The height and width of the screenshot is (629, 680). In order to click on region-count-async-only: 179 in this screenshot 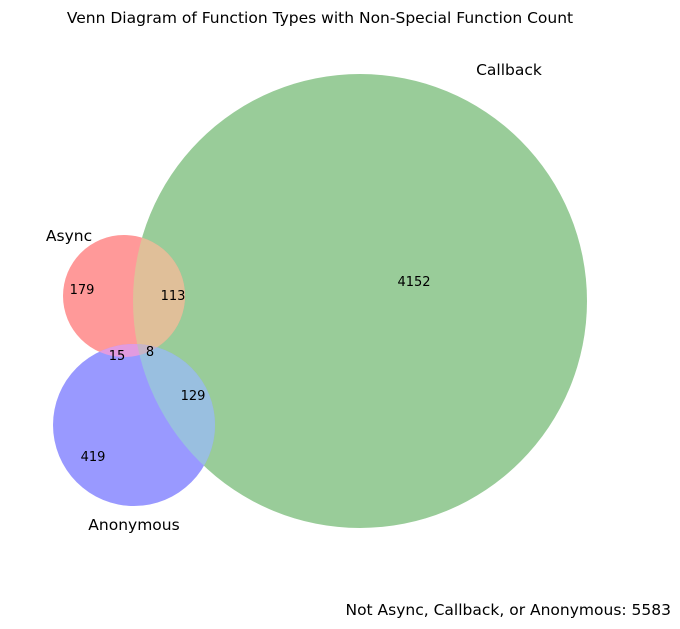, I will do `click(82, 290)`.